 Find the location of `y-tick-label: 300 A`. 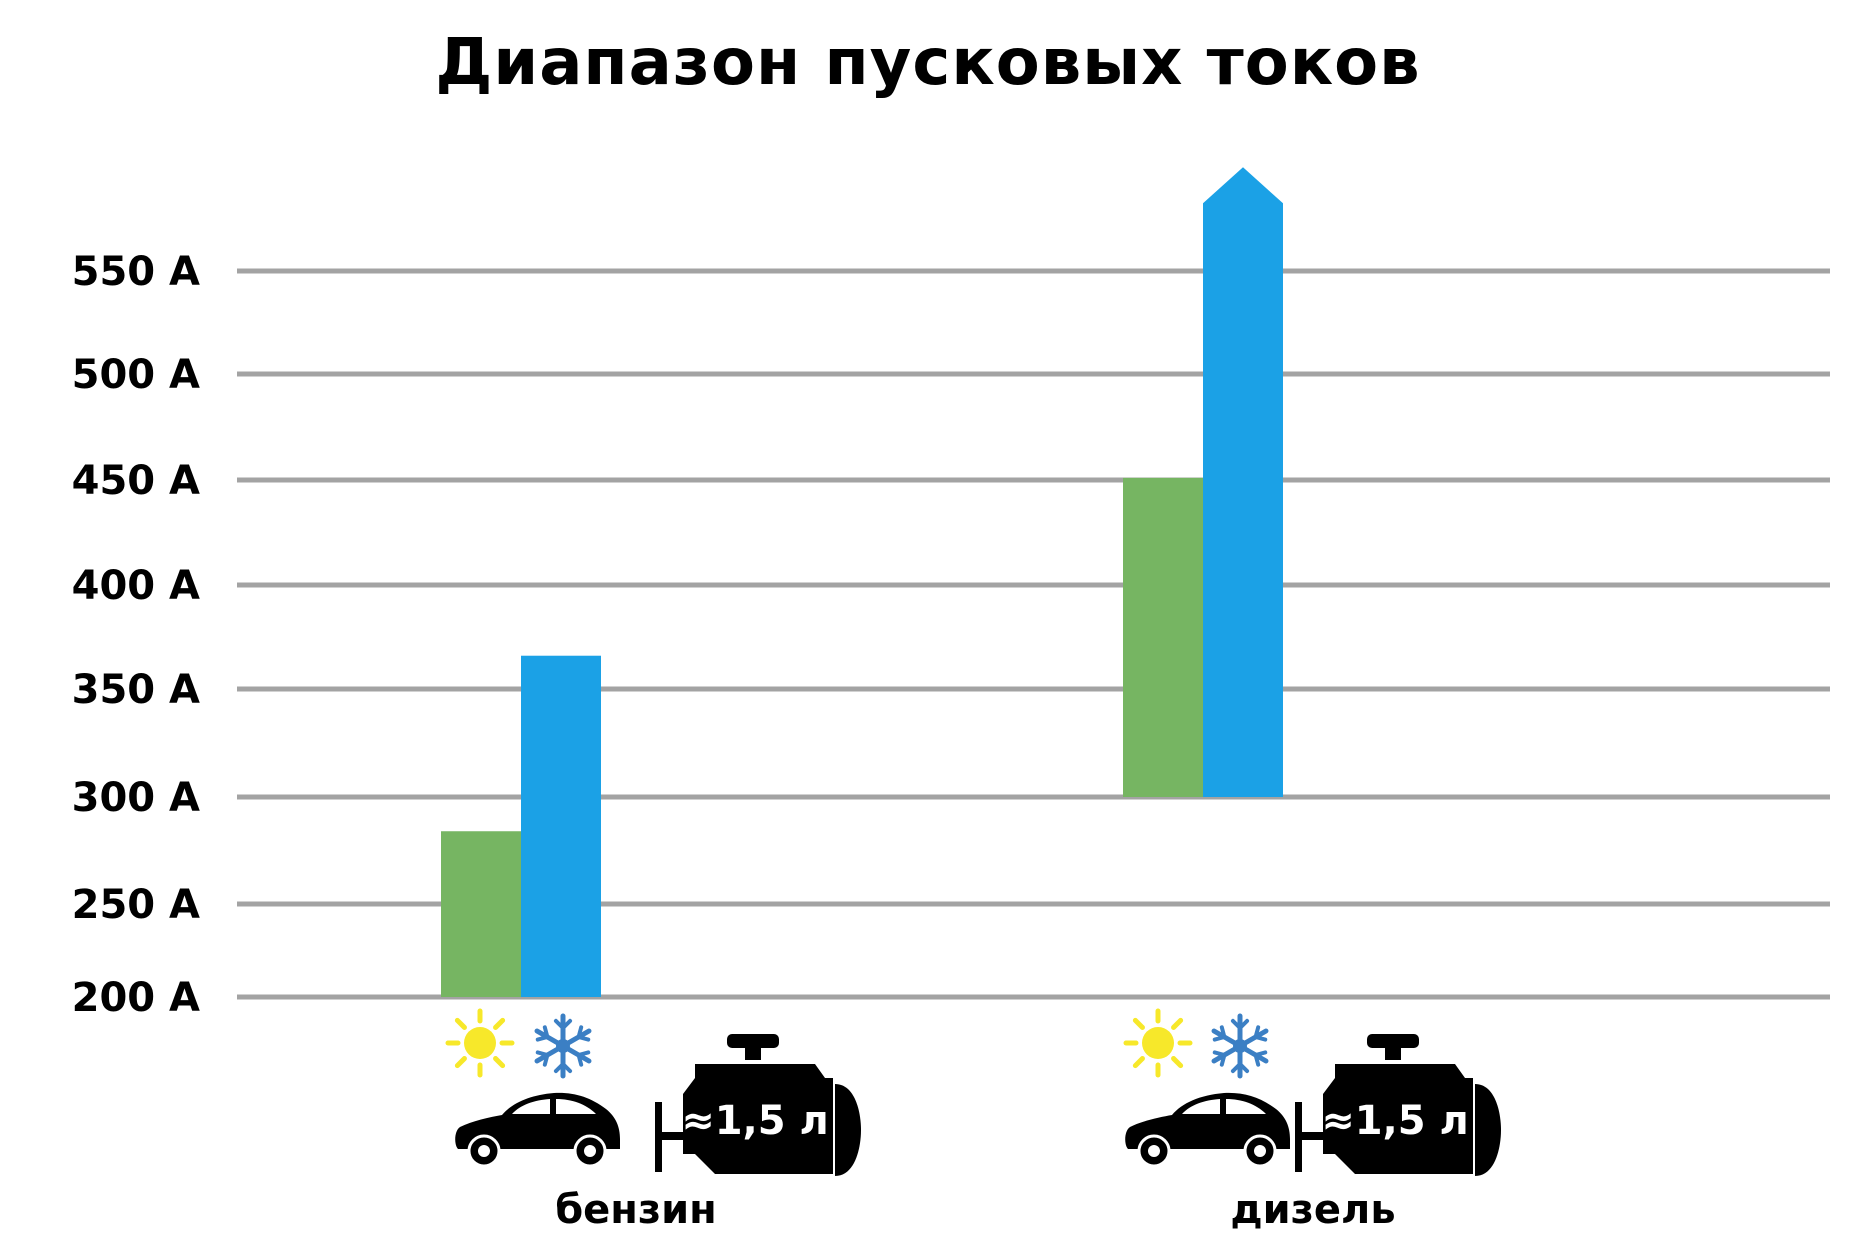

y-tick-label: 300 A is located at coordinates (136, 798).